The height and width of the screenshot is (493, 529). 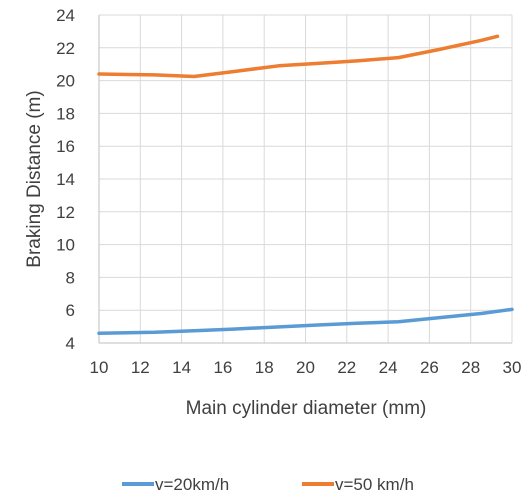 I want to click on legend: v=20km/h v=50 km/h, so click(x=268, y=484).